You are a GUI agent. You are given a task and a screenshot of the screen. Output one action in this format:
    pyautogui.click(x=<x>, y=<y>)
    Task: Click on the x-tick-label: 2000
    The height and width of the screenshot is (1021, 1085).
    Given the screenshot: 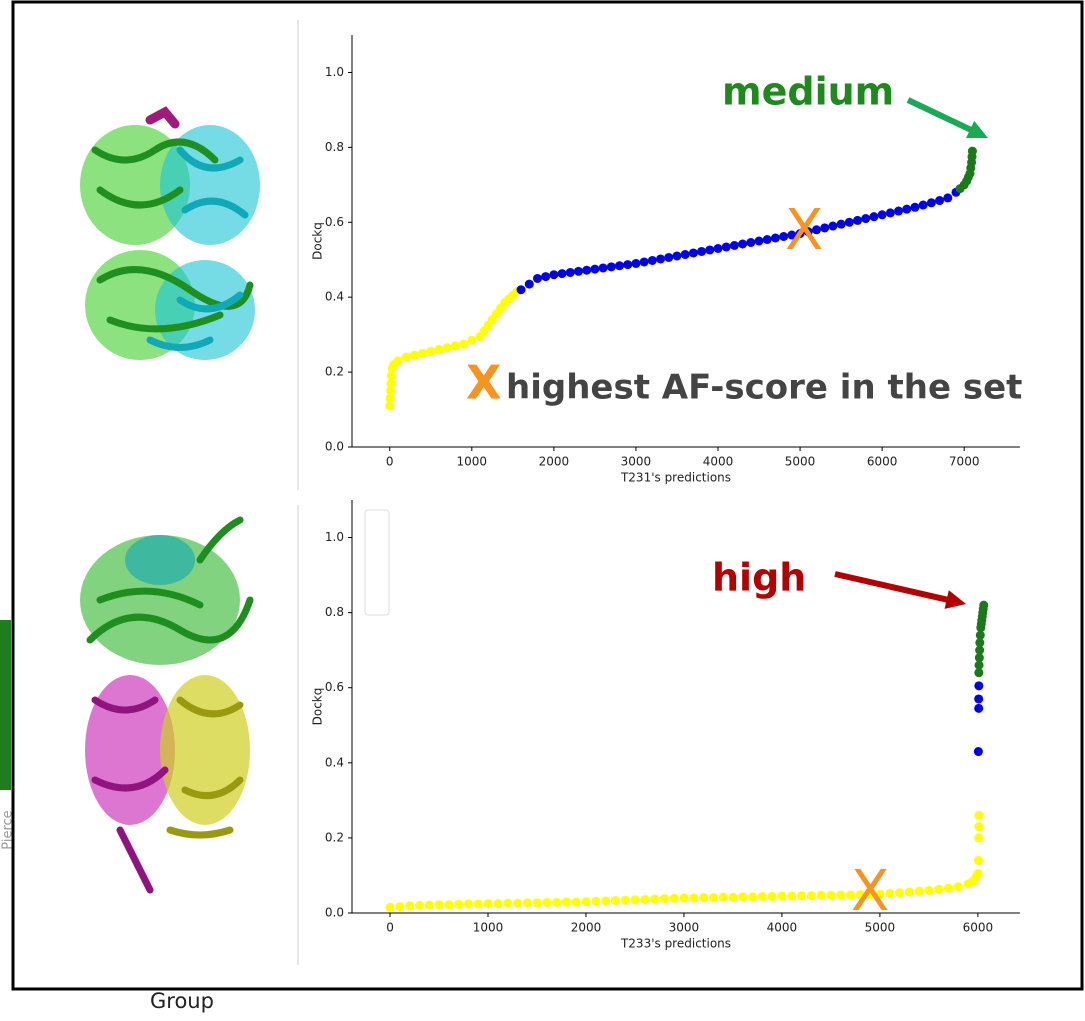 What is the action you would take?
    pyautogui.click(x=554, y=462)
    